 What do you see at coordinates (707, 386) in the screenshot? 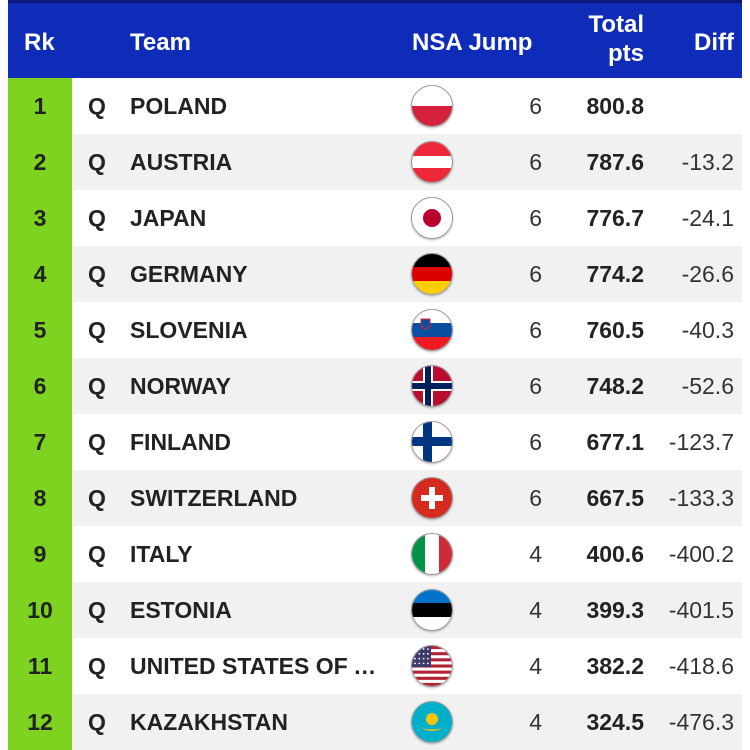
I see `diff-value: -52.6` at bounding box center [707, 386].